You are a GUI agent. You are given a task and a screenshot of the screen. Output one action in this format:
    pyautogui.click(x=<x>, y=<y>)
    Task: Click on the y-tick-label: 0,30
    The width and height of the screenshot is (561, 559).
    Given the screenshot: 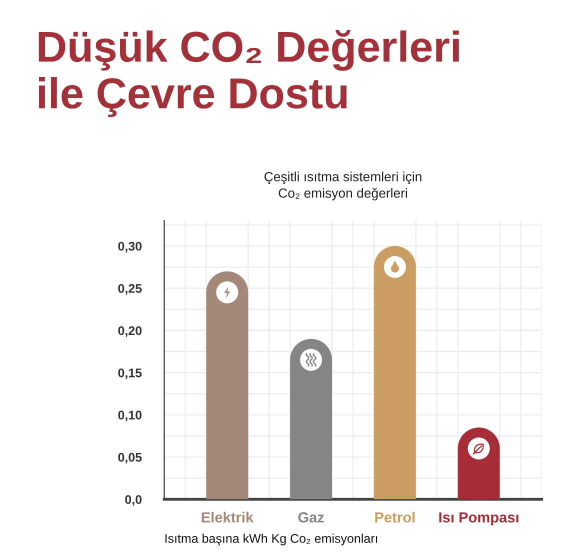 What is the action you would take?
    pyautogui.click(x=130, y=247)
    